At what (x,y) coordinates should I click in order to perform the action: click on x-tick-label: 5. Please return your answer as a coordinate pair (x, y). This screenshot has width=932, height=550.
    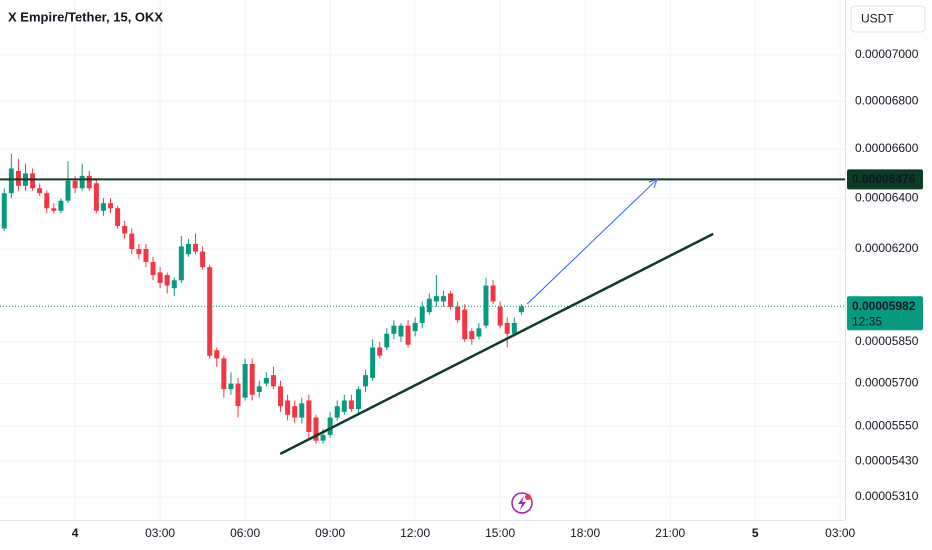
    Looking at the image, I should click on (755, 533).